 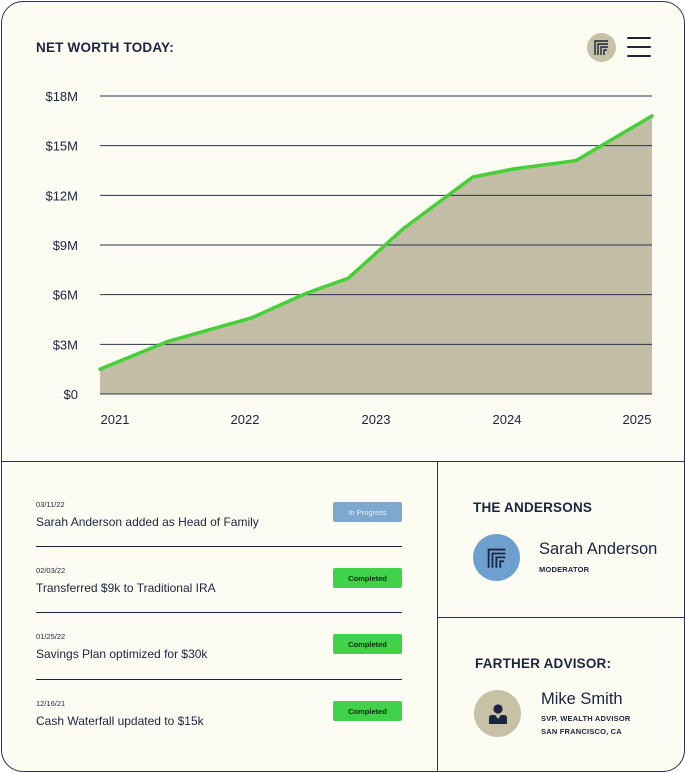 What do you see at coordinates (71, 394) in the screenshot?
I see `y-tick-label: $0` at bounding box center [71, 394].